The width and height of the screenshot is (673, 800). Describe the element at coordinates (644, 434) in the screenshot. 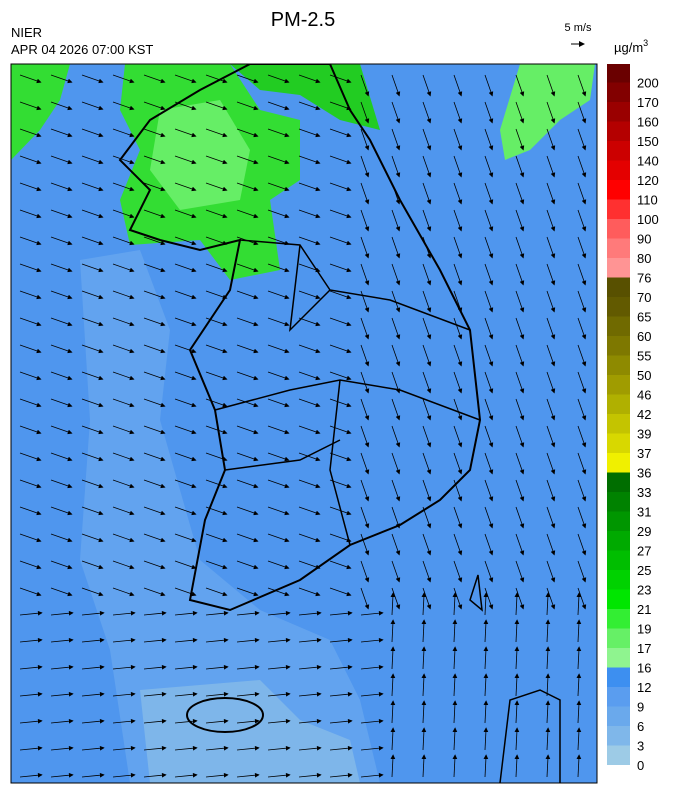

I see `colorbar-label: 39` at that location.